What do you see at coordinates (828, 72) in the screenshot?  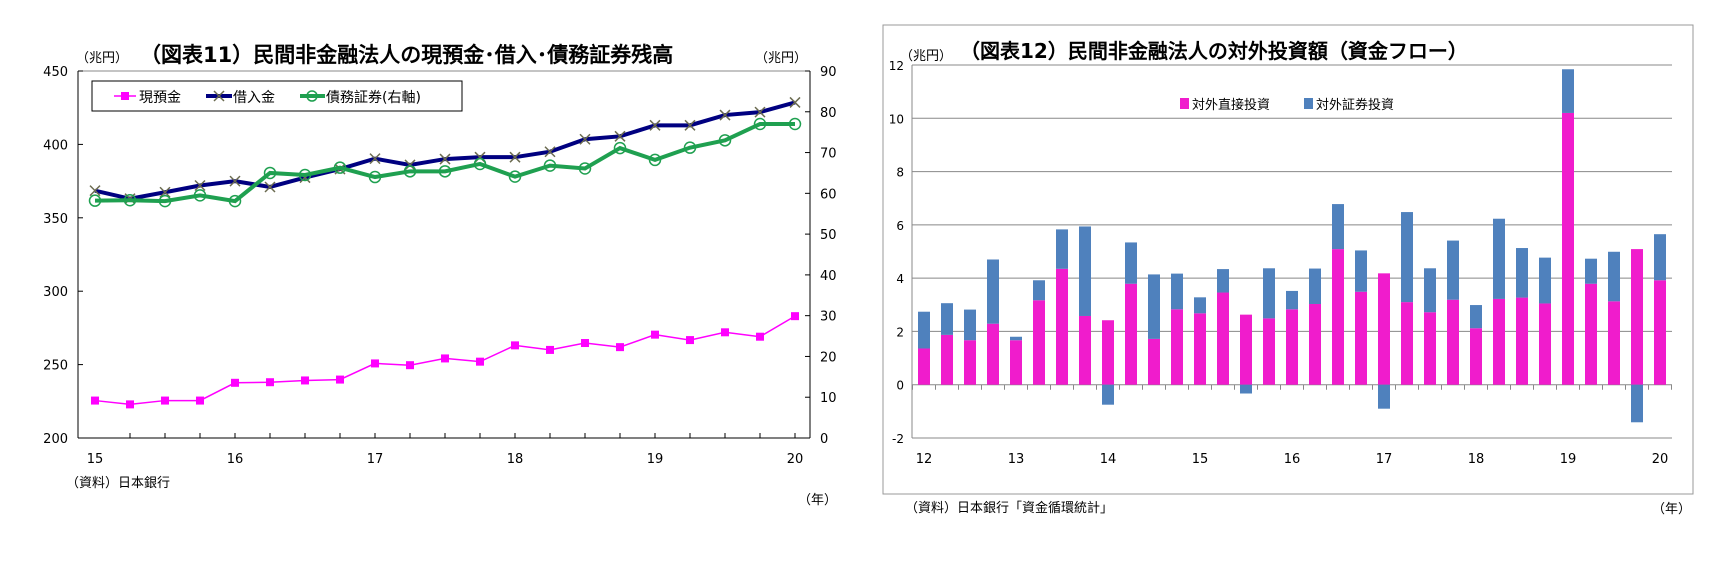 I see `y-right-tick-label: 90` at bounding box center [828, 72].